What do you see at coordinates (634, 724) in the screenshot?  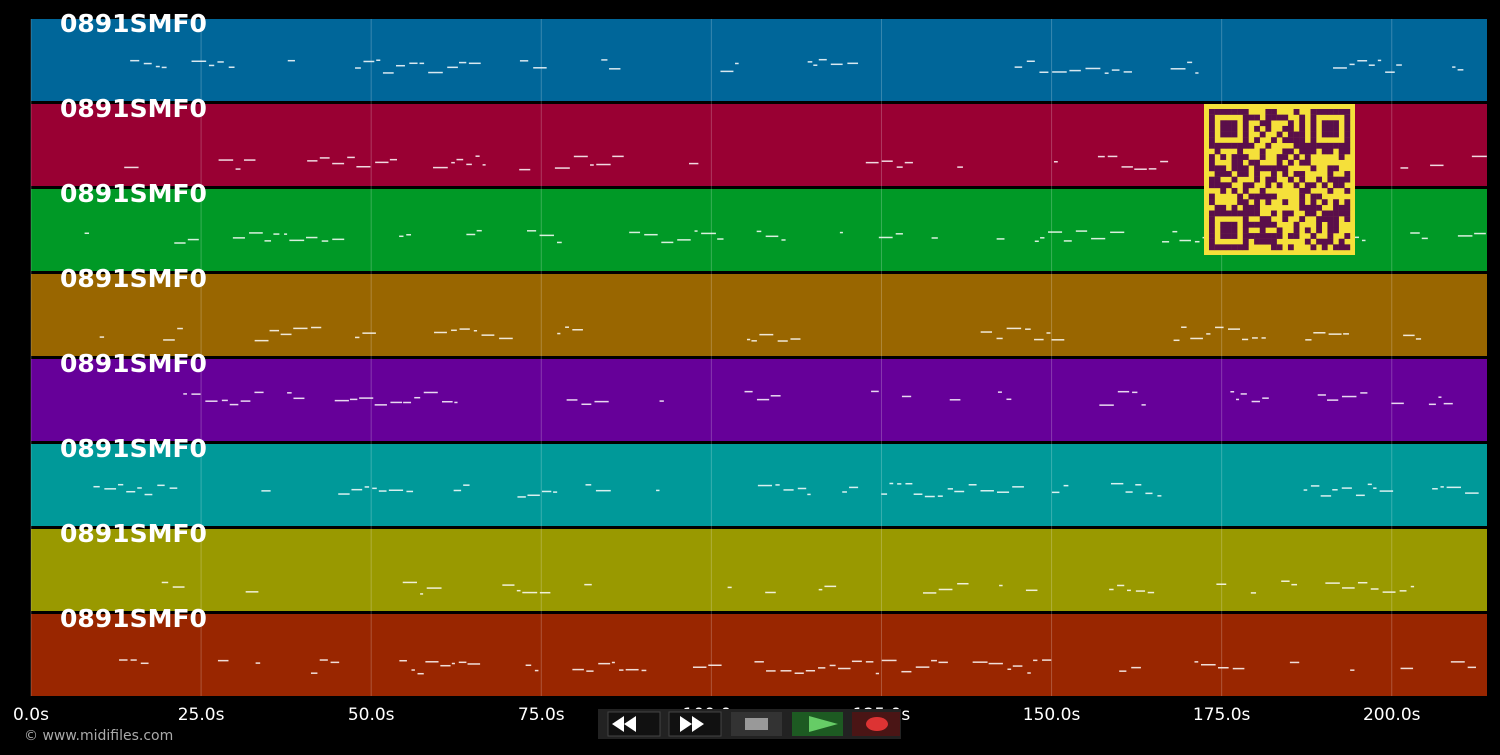 I see `rewind-button` at bounding box center [634, 724].